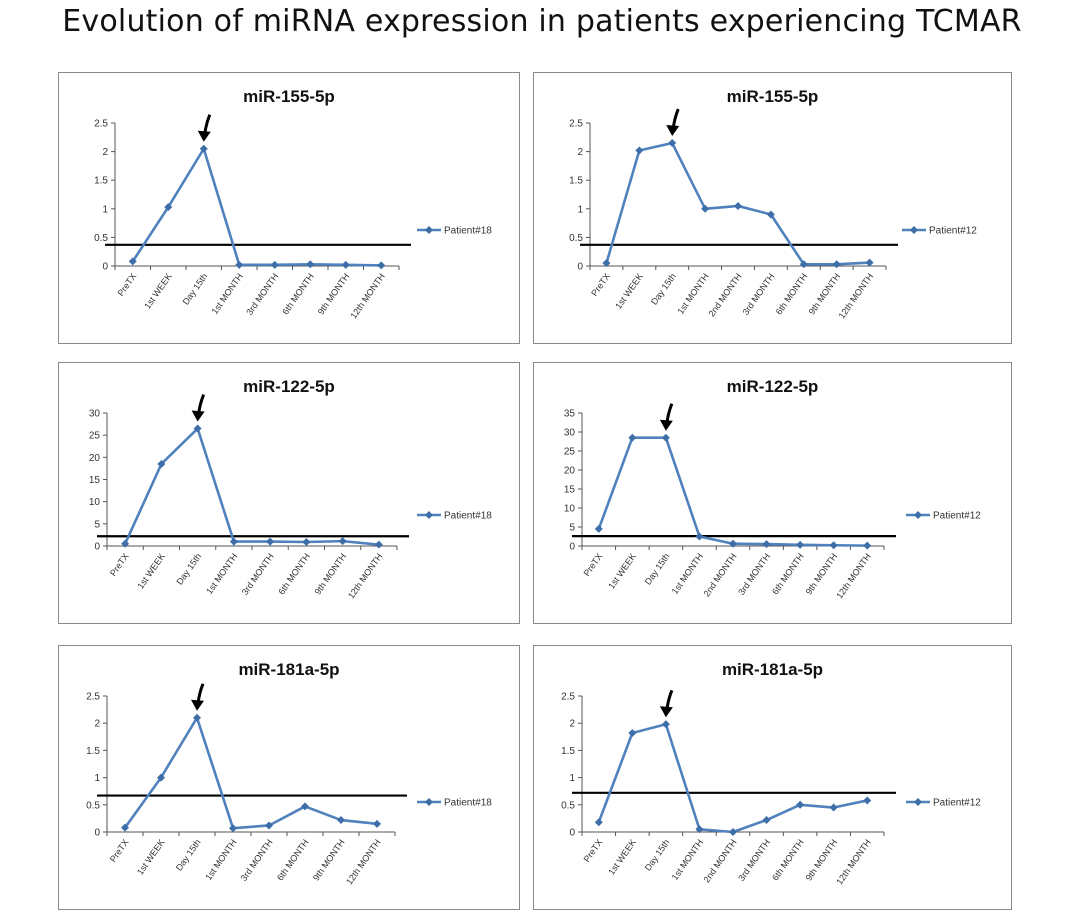 This screenshot has width=1084, height=920. What do you see at coordinates (95, 414) in the screenshot?
I see `y-tick-label: 30` at bounding box center [95, 414].